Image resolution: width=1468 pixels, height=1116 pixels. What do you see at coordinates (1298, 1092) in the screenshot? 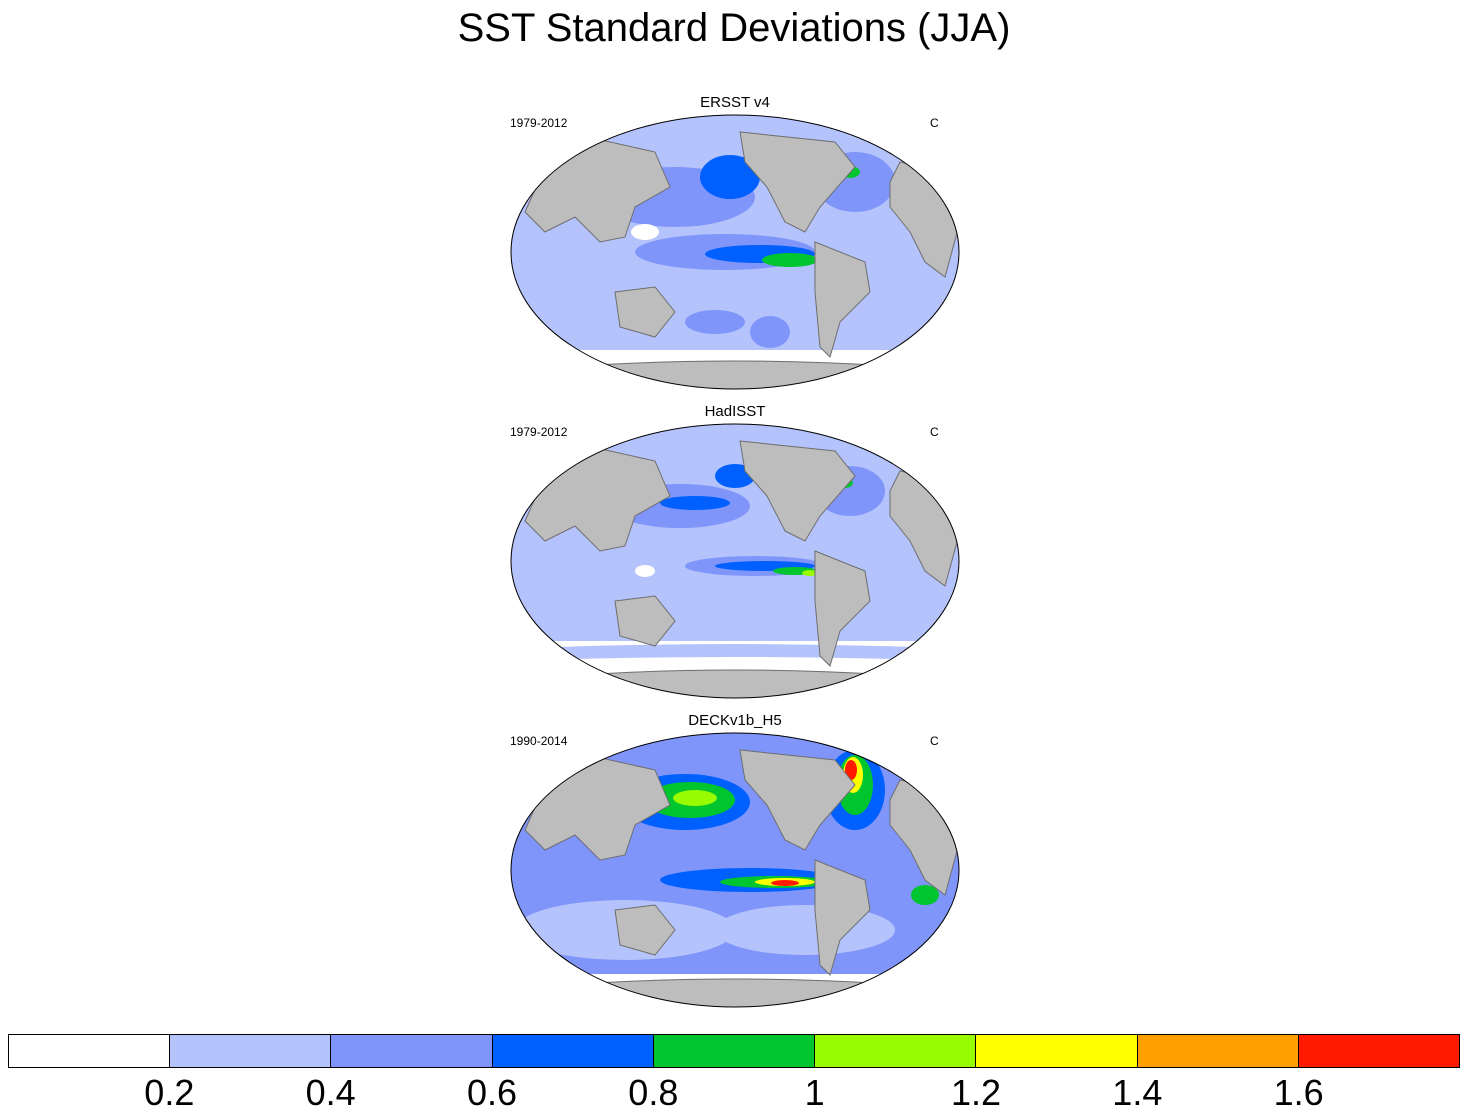
I see `colorbar-tick-label: 1.6` at bounding box center [1298, 1092].